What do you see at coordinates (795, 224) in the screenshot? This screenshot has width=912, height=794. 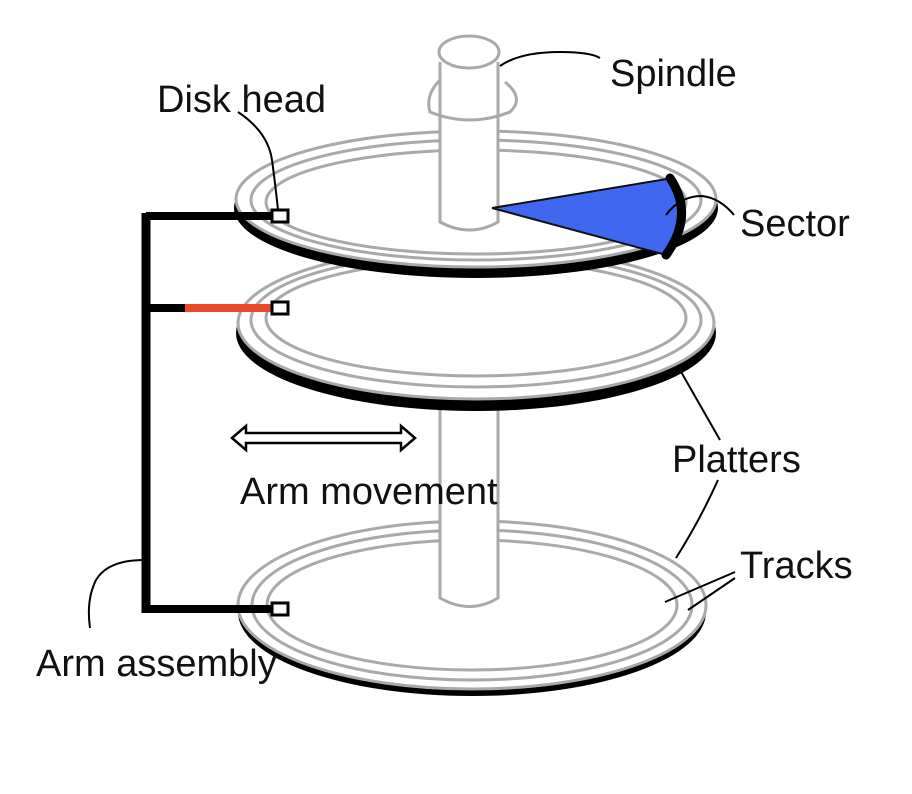 I see `sector-label: Sector` at bounding box center [795, 224].